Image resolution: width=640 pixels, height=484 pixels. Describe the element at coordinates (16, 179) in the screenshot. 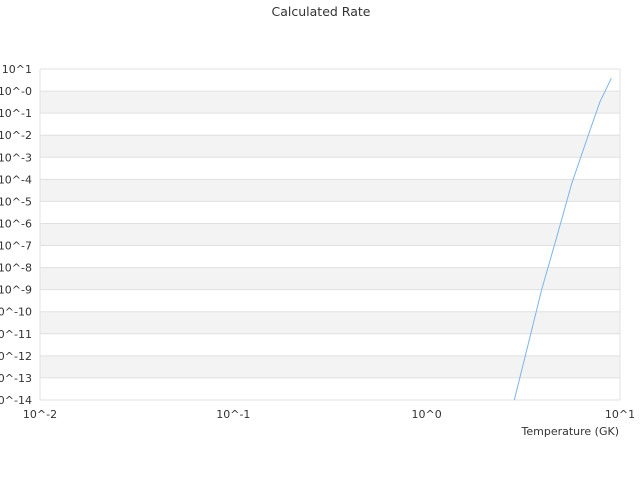

I see `y-tick-label: 10^-4` at that location.